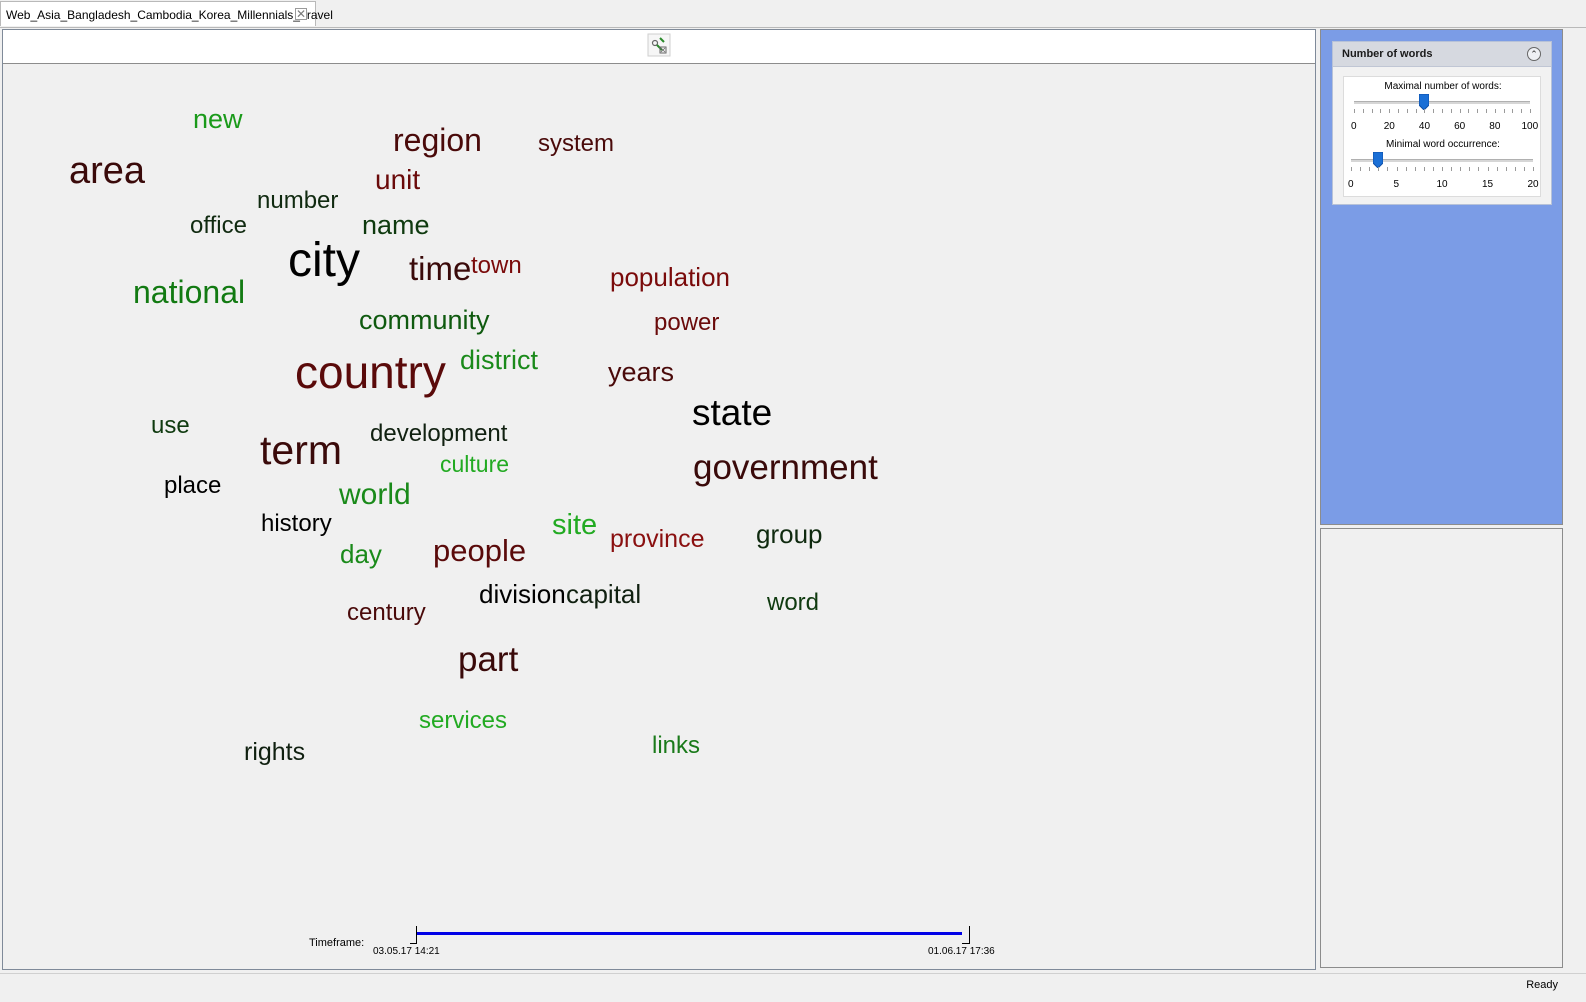 Image resolution: width=1586 pixels, height=1002 pixels. I want to click on timeframe-start-handle, so click(416, 935).